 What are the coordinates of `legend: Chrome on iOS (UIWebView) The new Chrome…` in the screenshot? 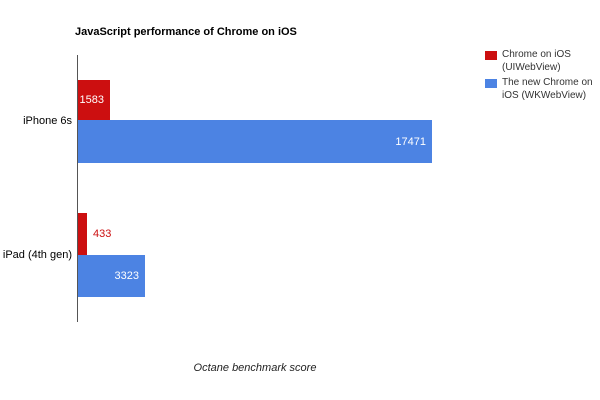 It's located at (541, 77).